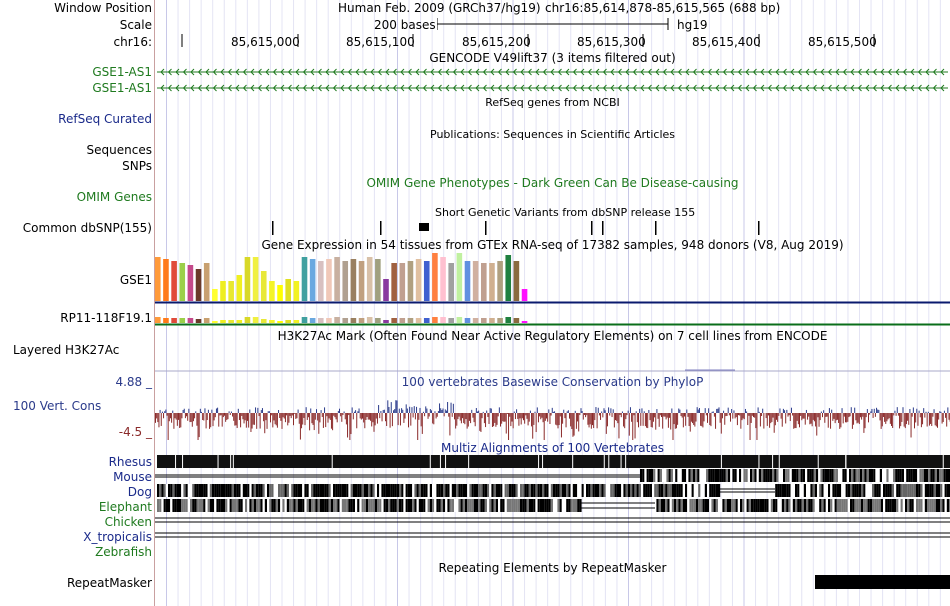 Image resolution: width=950 pixels, height=606 pixels. What do you see at coordinates (552, 415) in the screenshot?
I see `phylop-wiggle` at bounding box center [552, 415].